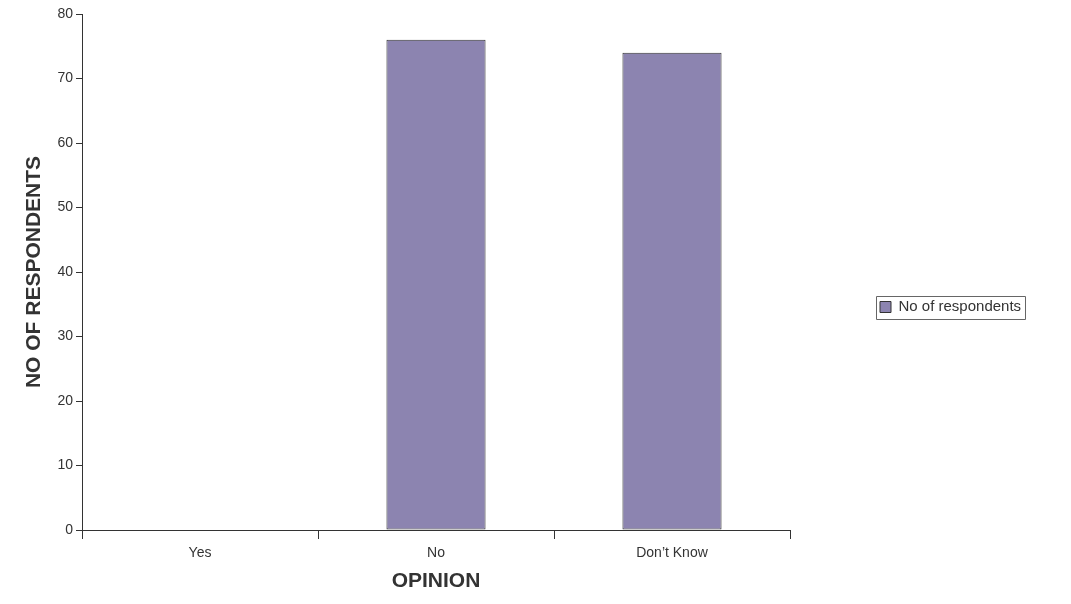 The image size is (1071, 604). What do you see at coordinates (65, 335) in the screenshot?
I see `y-tick-label: 30` at bounding box center [65, 335].